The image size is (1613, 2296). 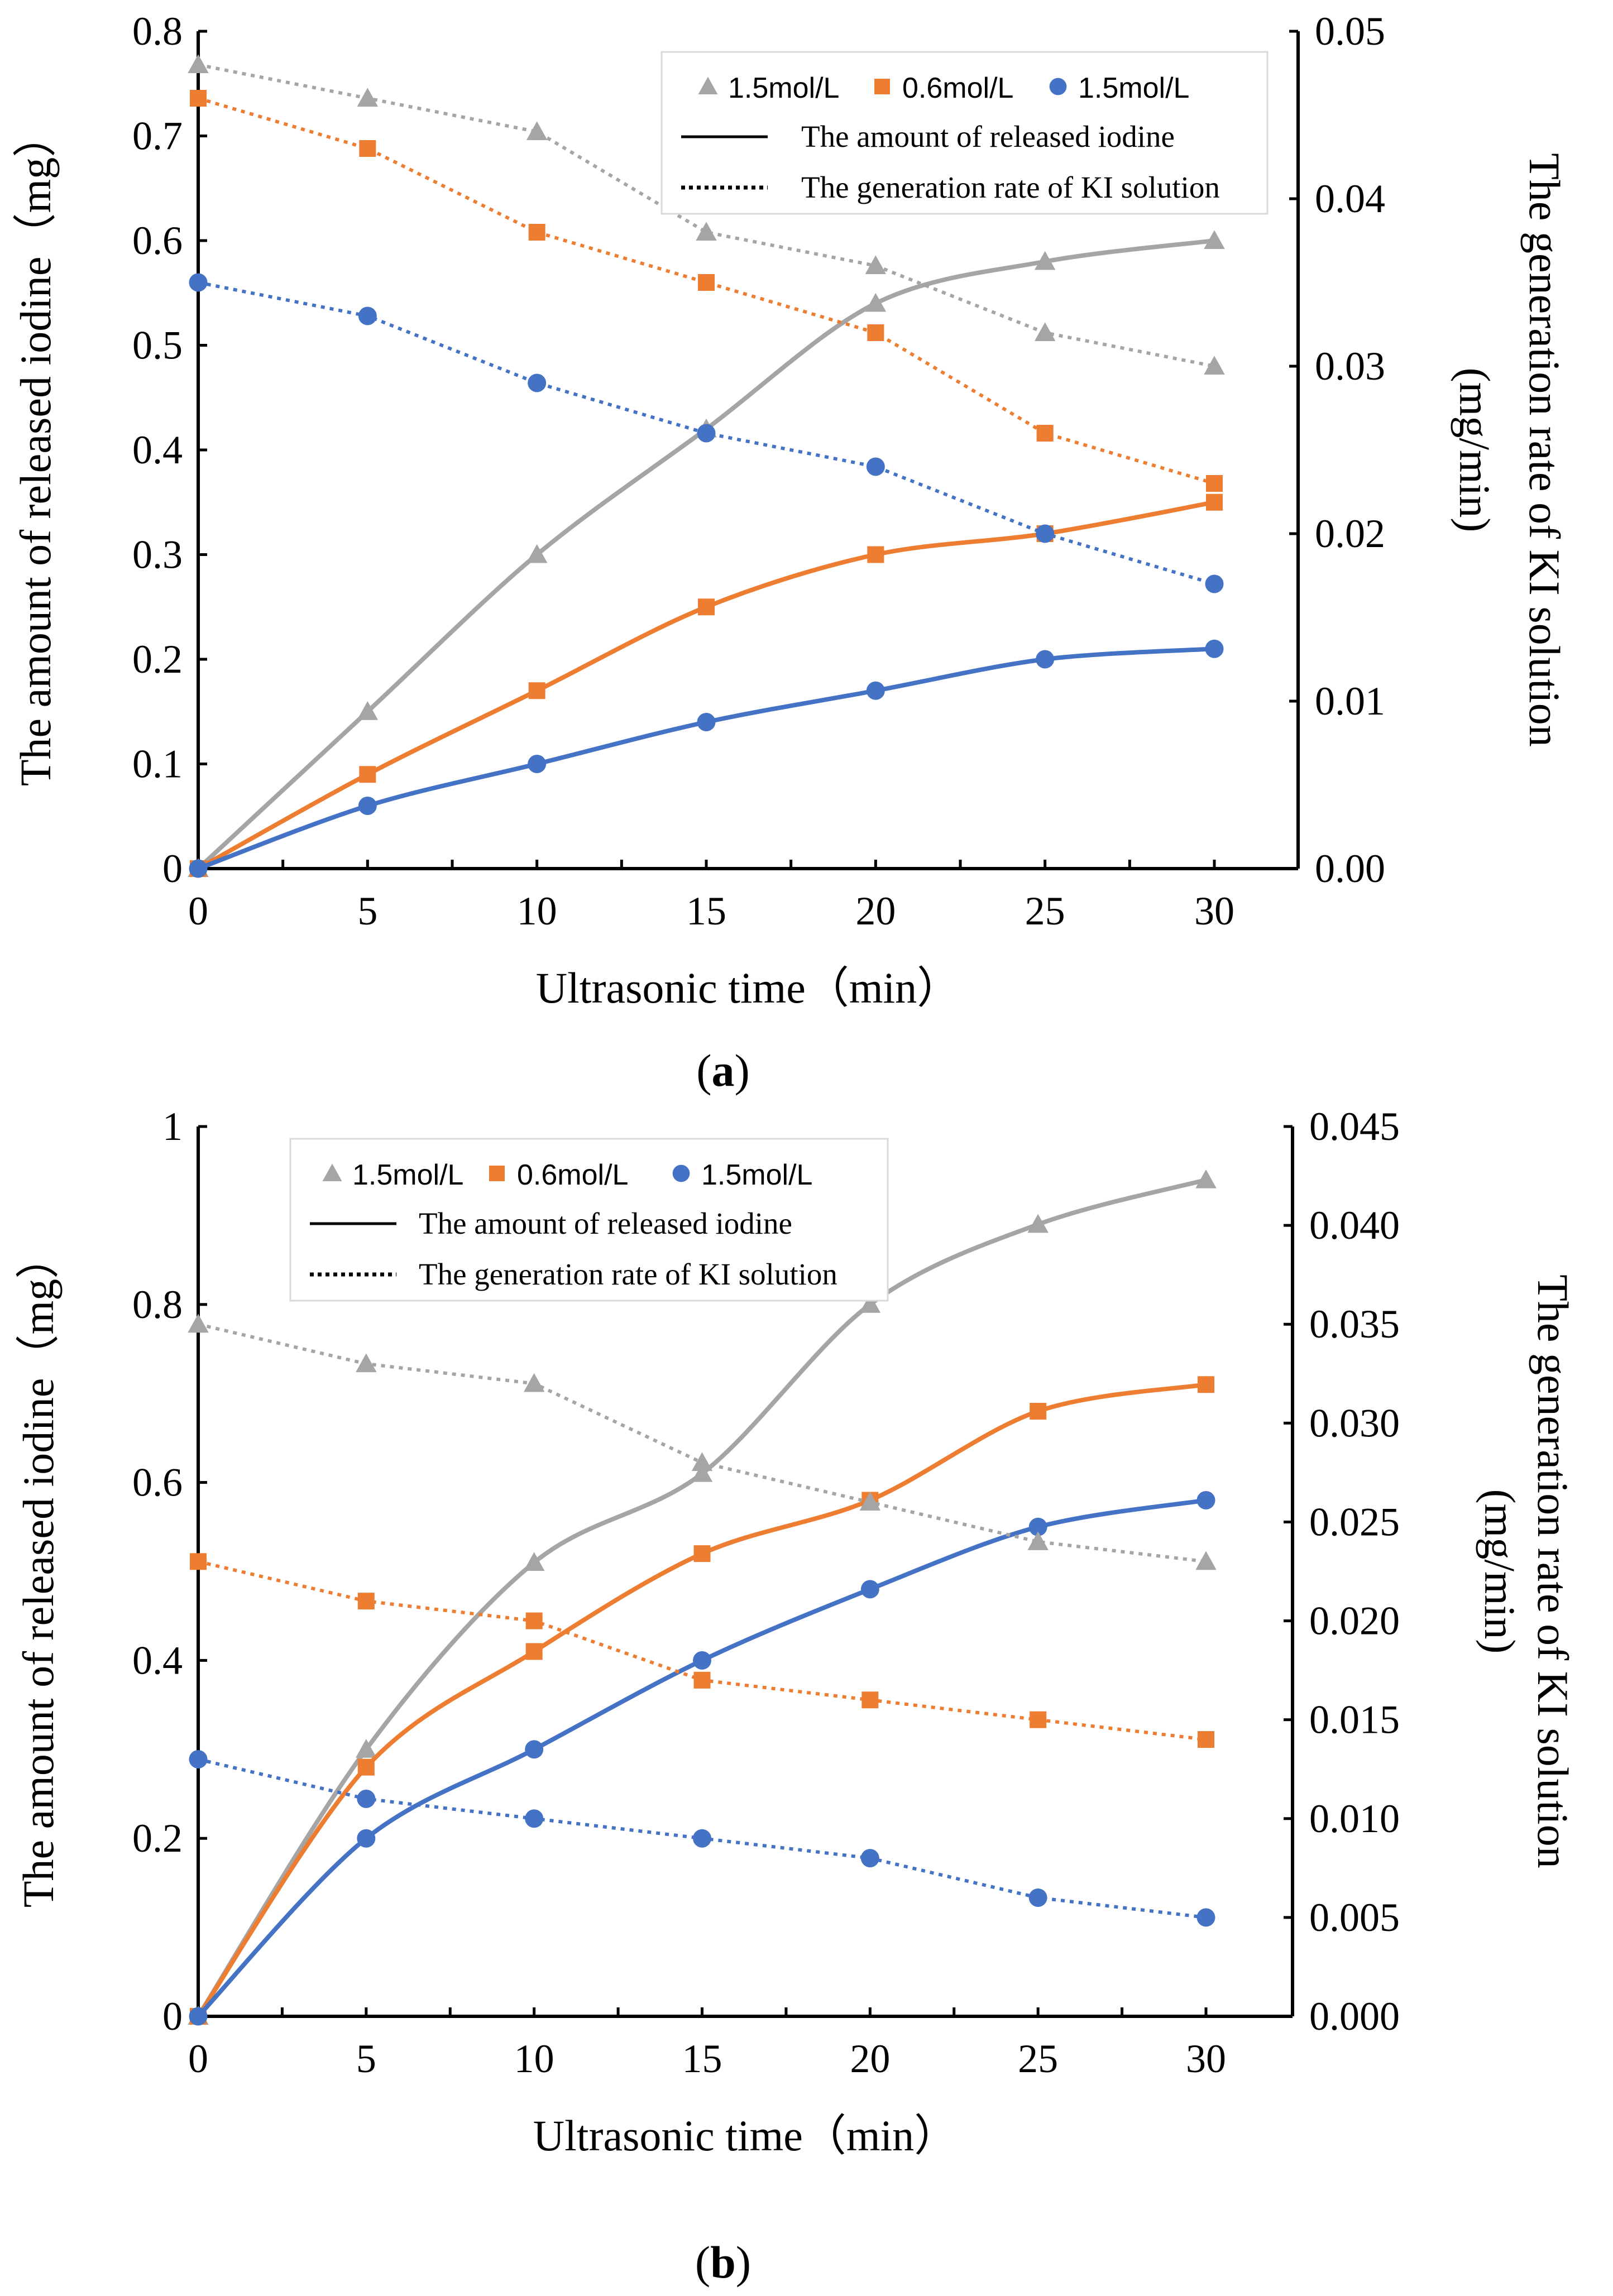 What do you see at coordinates (1354, 1423) in the screenshot?
I see `right-y-tick-label: 0.030` at bounding box center [1354, 1423].